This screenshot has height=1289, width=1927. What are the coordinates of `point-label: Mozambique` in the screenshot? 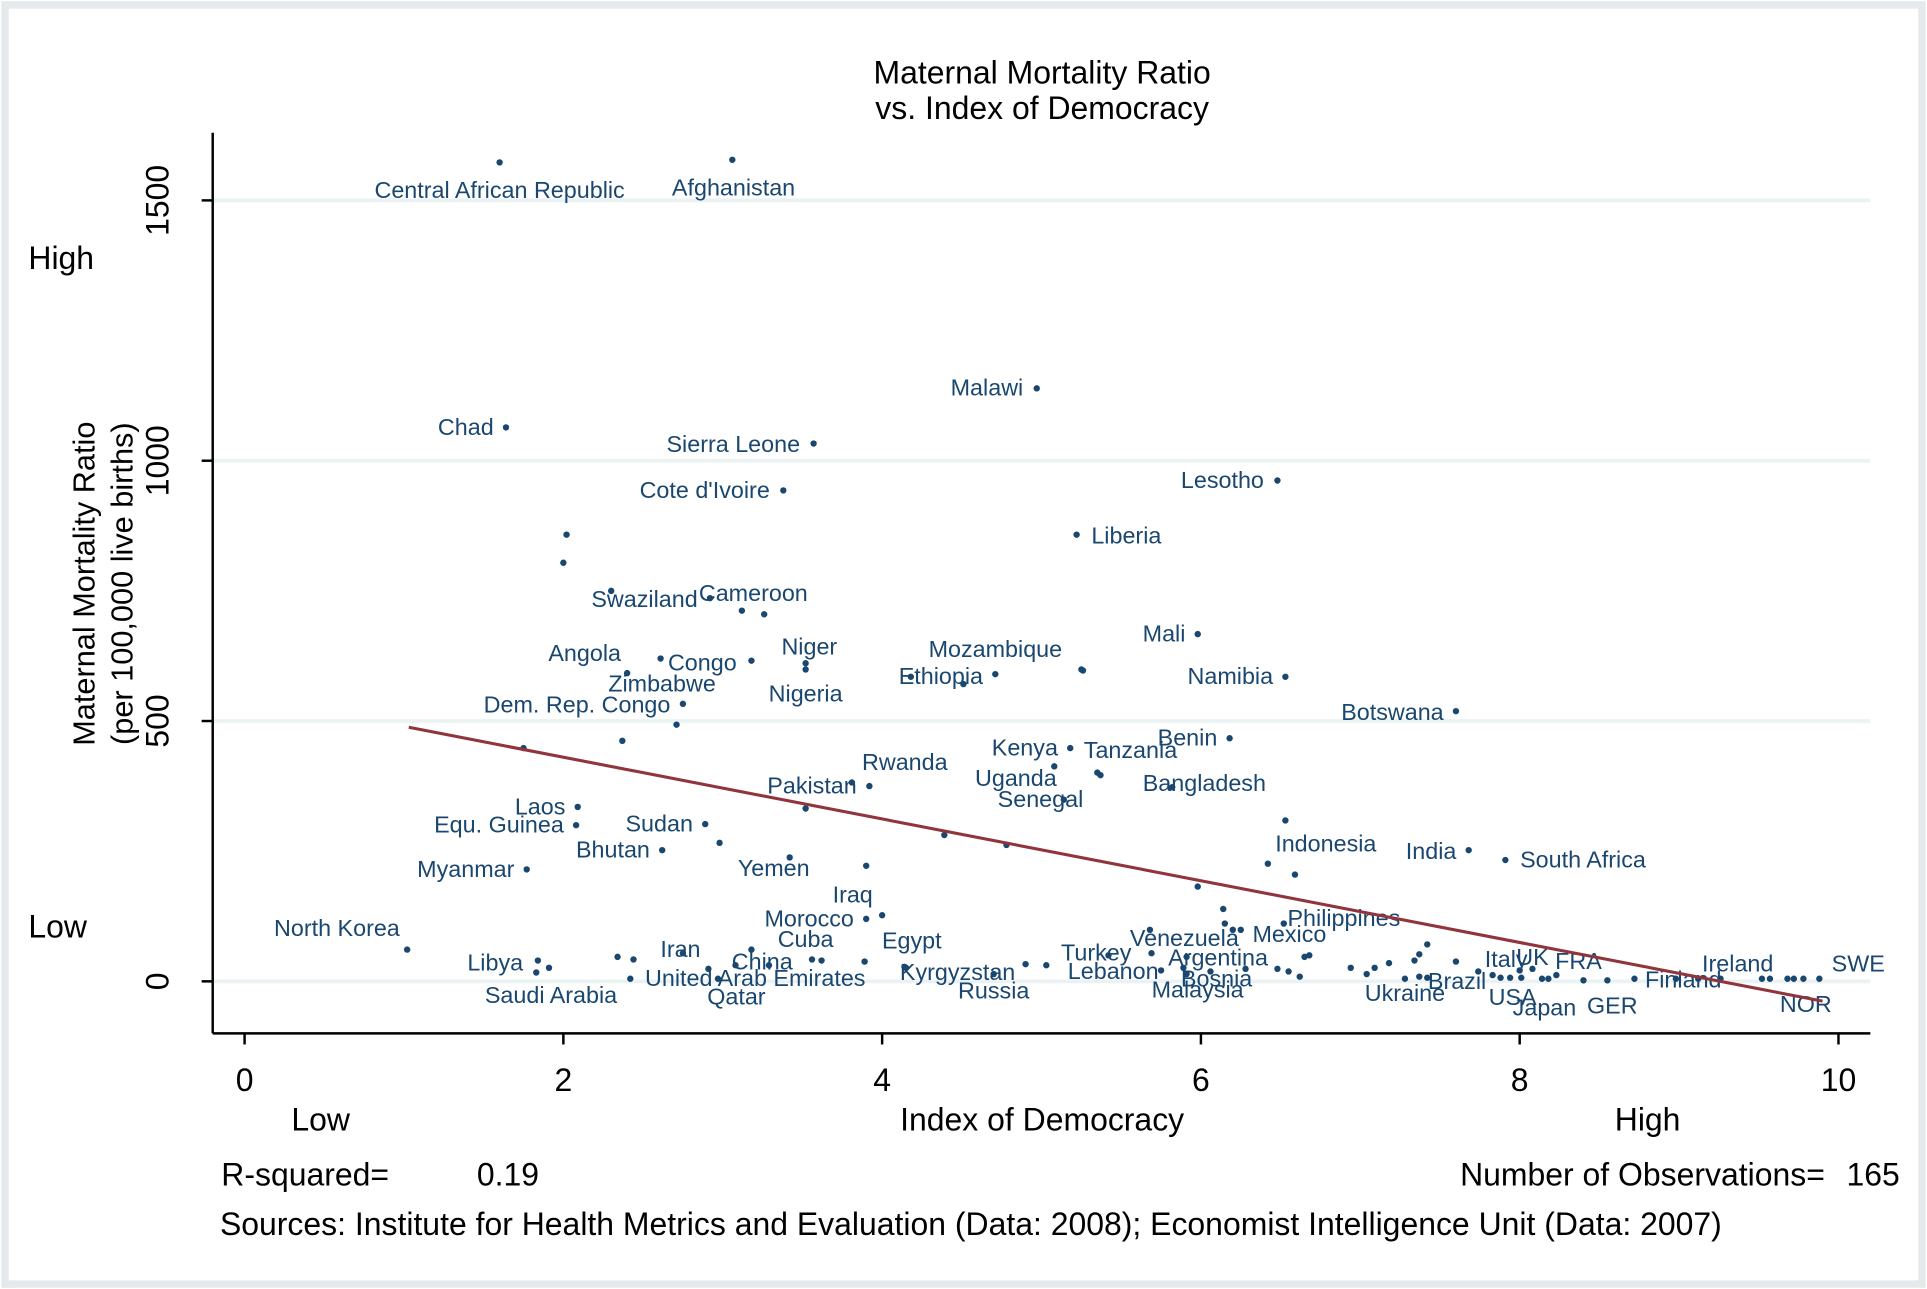 It's located at (996, 649).